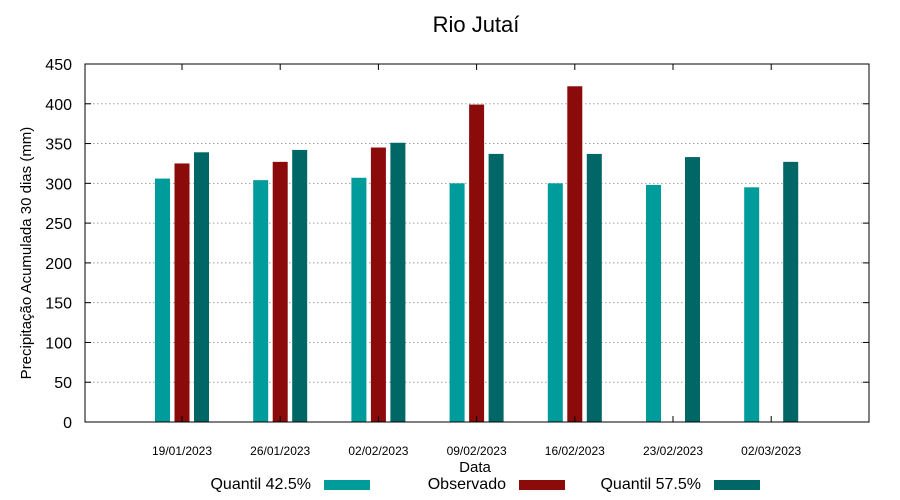 The width and height of the screenshot is (900, 500). Describe the element at coordinates (771, 451) in the screenshot. I see `x-tick-label: 02/03/2023` at that location.